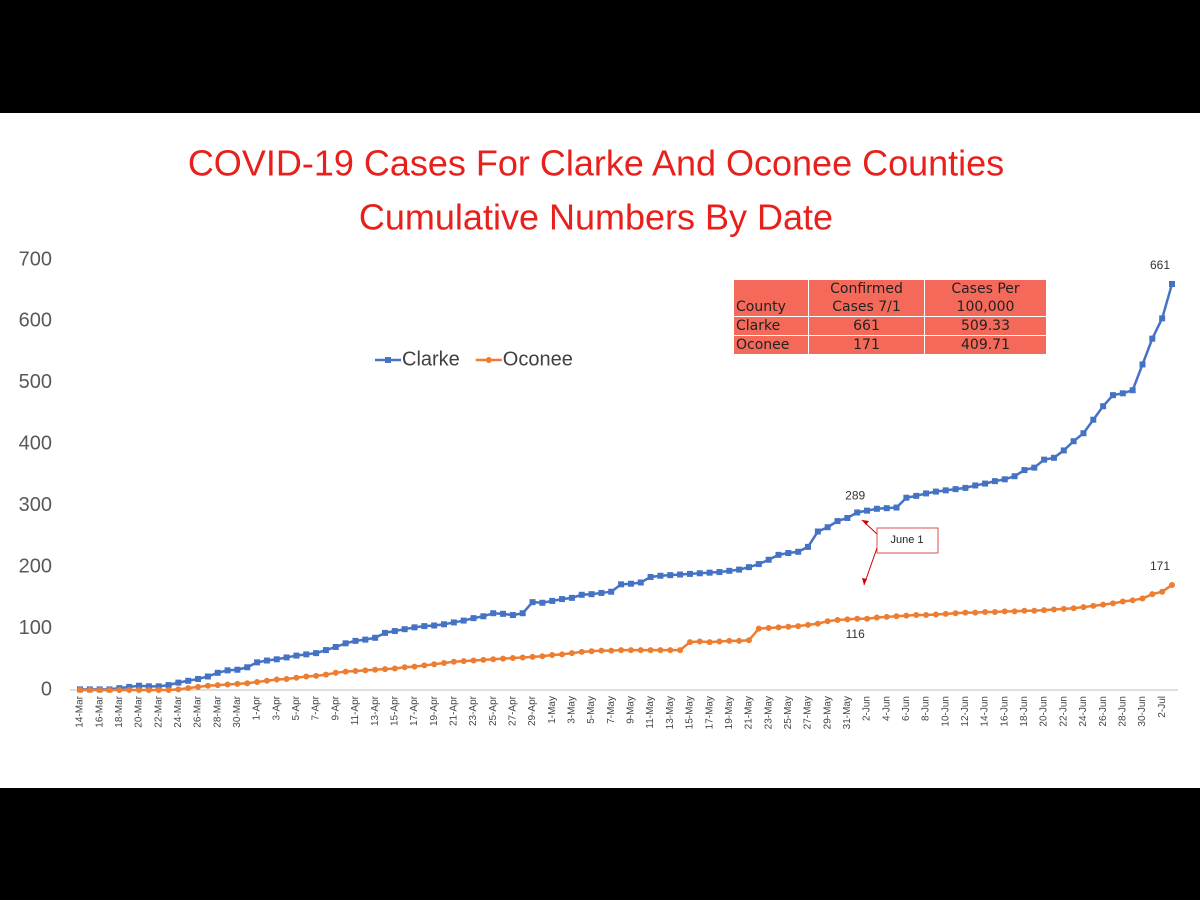 Image resolution: width=1200 pixels, height=900 pixels. I want to click on legend-marker, so click(488, 360).